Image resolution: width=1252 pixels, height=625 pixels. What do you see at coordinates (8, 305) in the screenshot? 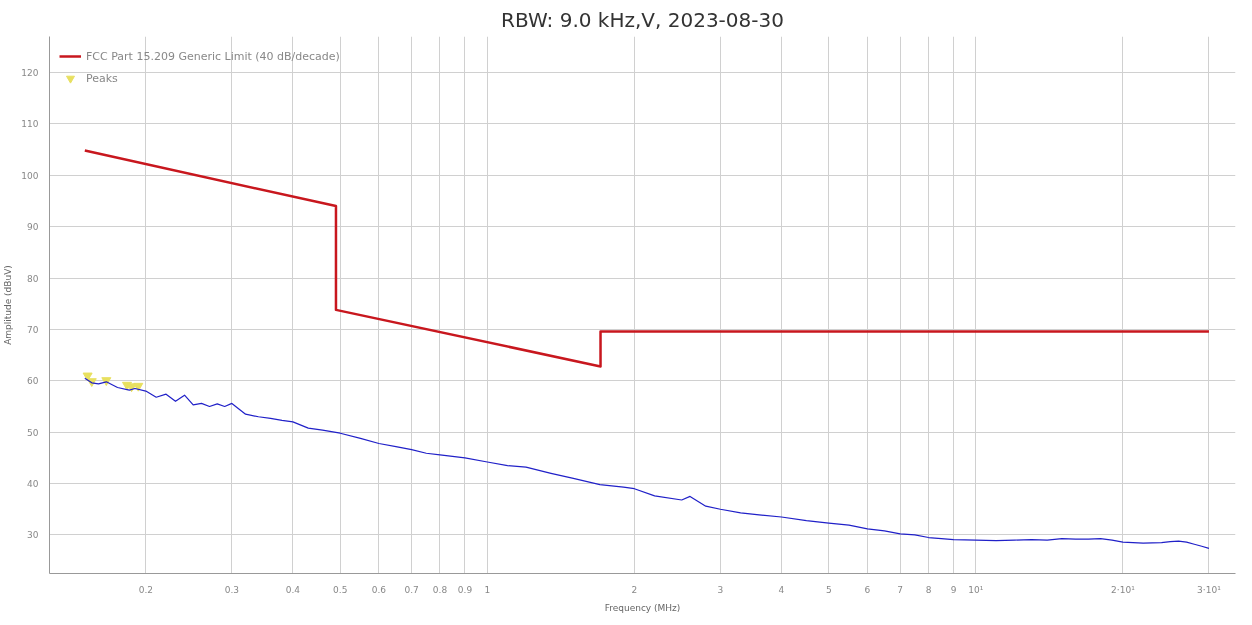
I see `y-axis-title: Amplitude (dBuV)` at bounding box center [8, 305].